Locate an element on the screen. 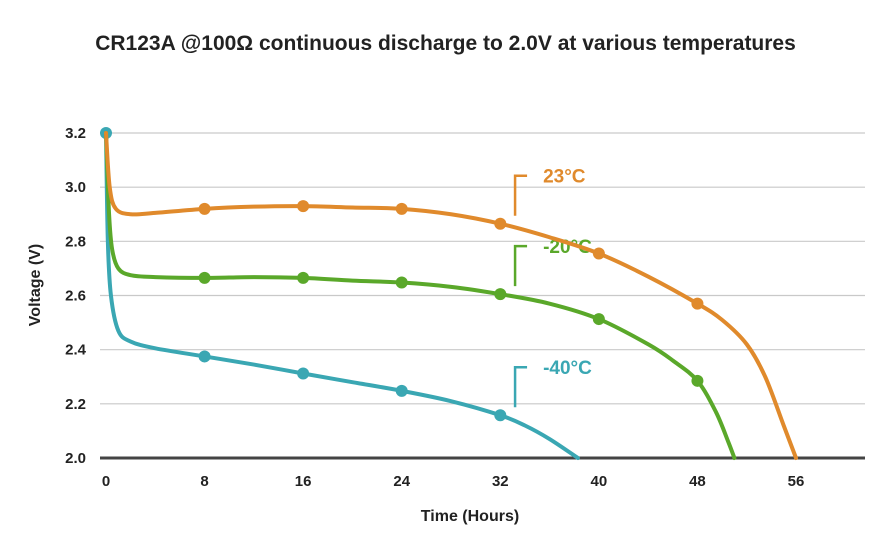 This screenshot has width=891, height=548. x-tick-label: 56 is located at coordinates (796, 481).